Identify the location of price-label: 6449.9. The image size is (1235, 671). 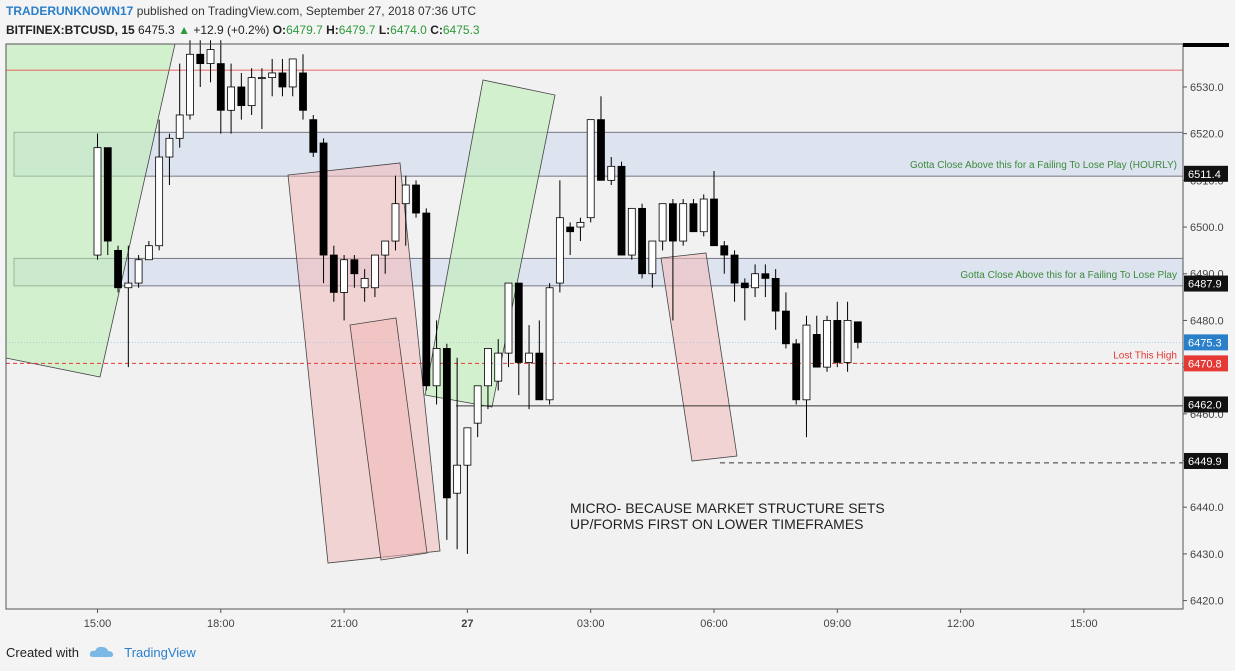
(1205, 462).